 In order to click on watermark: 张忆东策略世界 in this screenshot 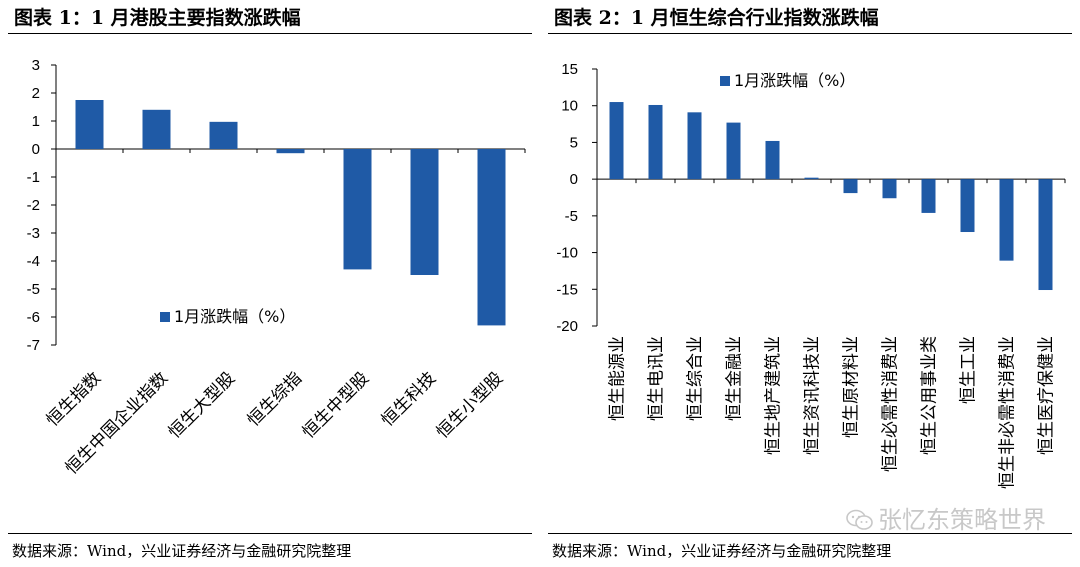, I will do `click(946, 517)`.